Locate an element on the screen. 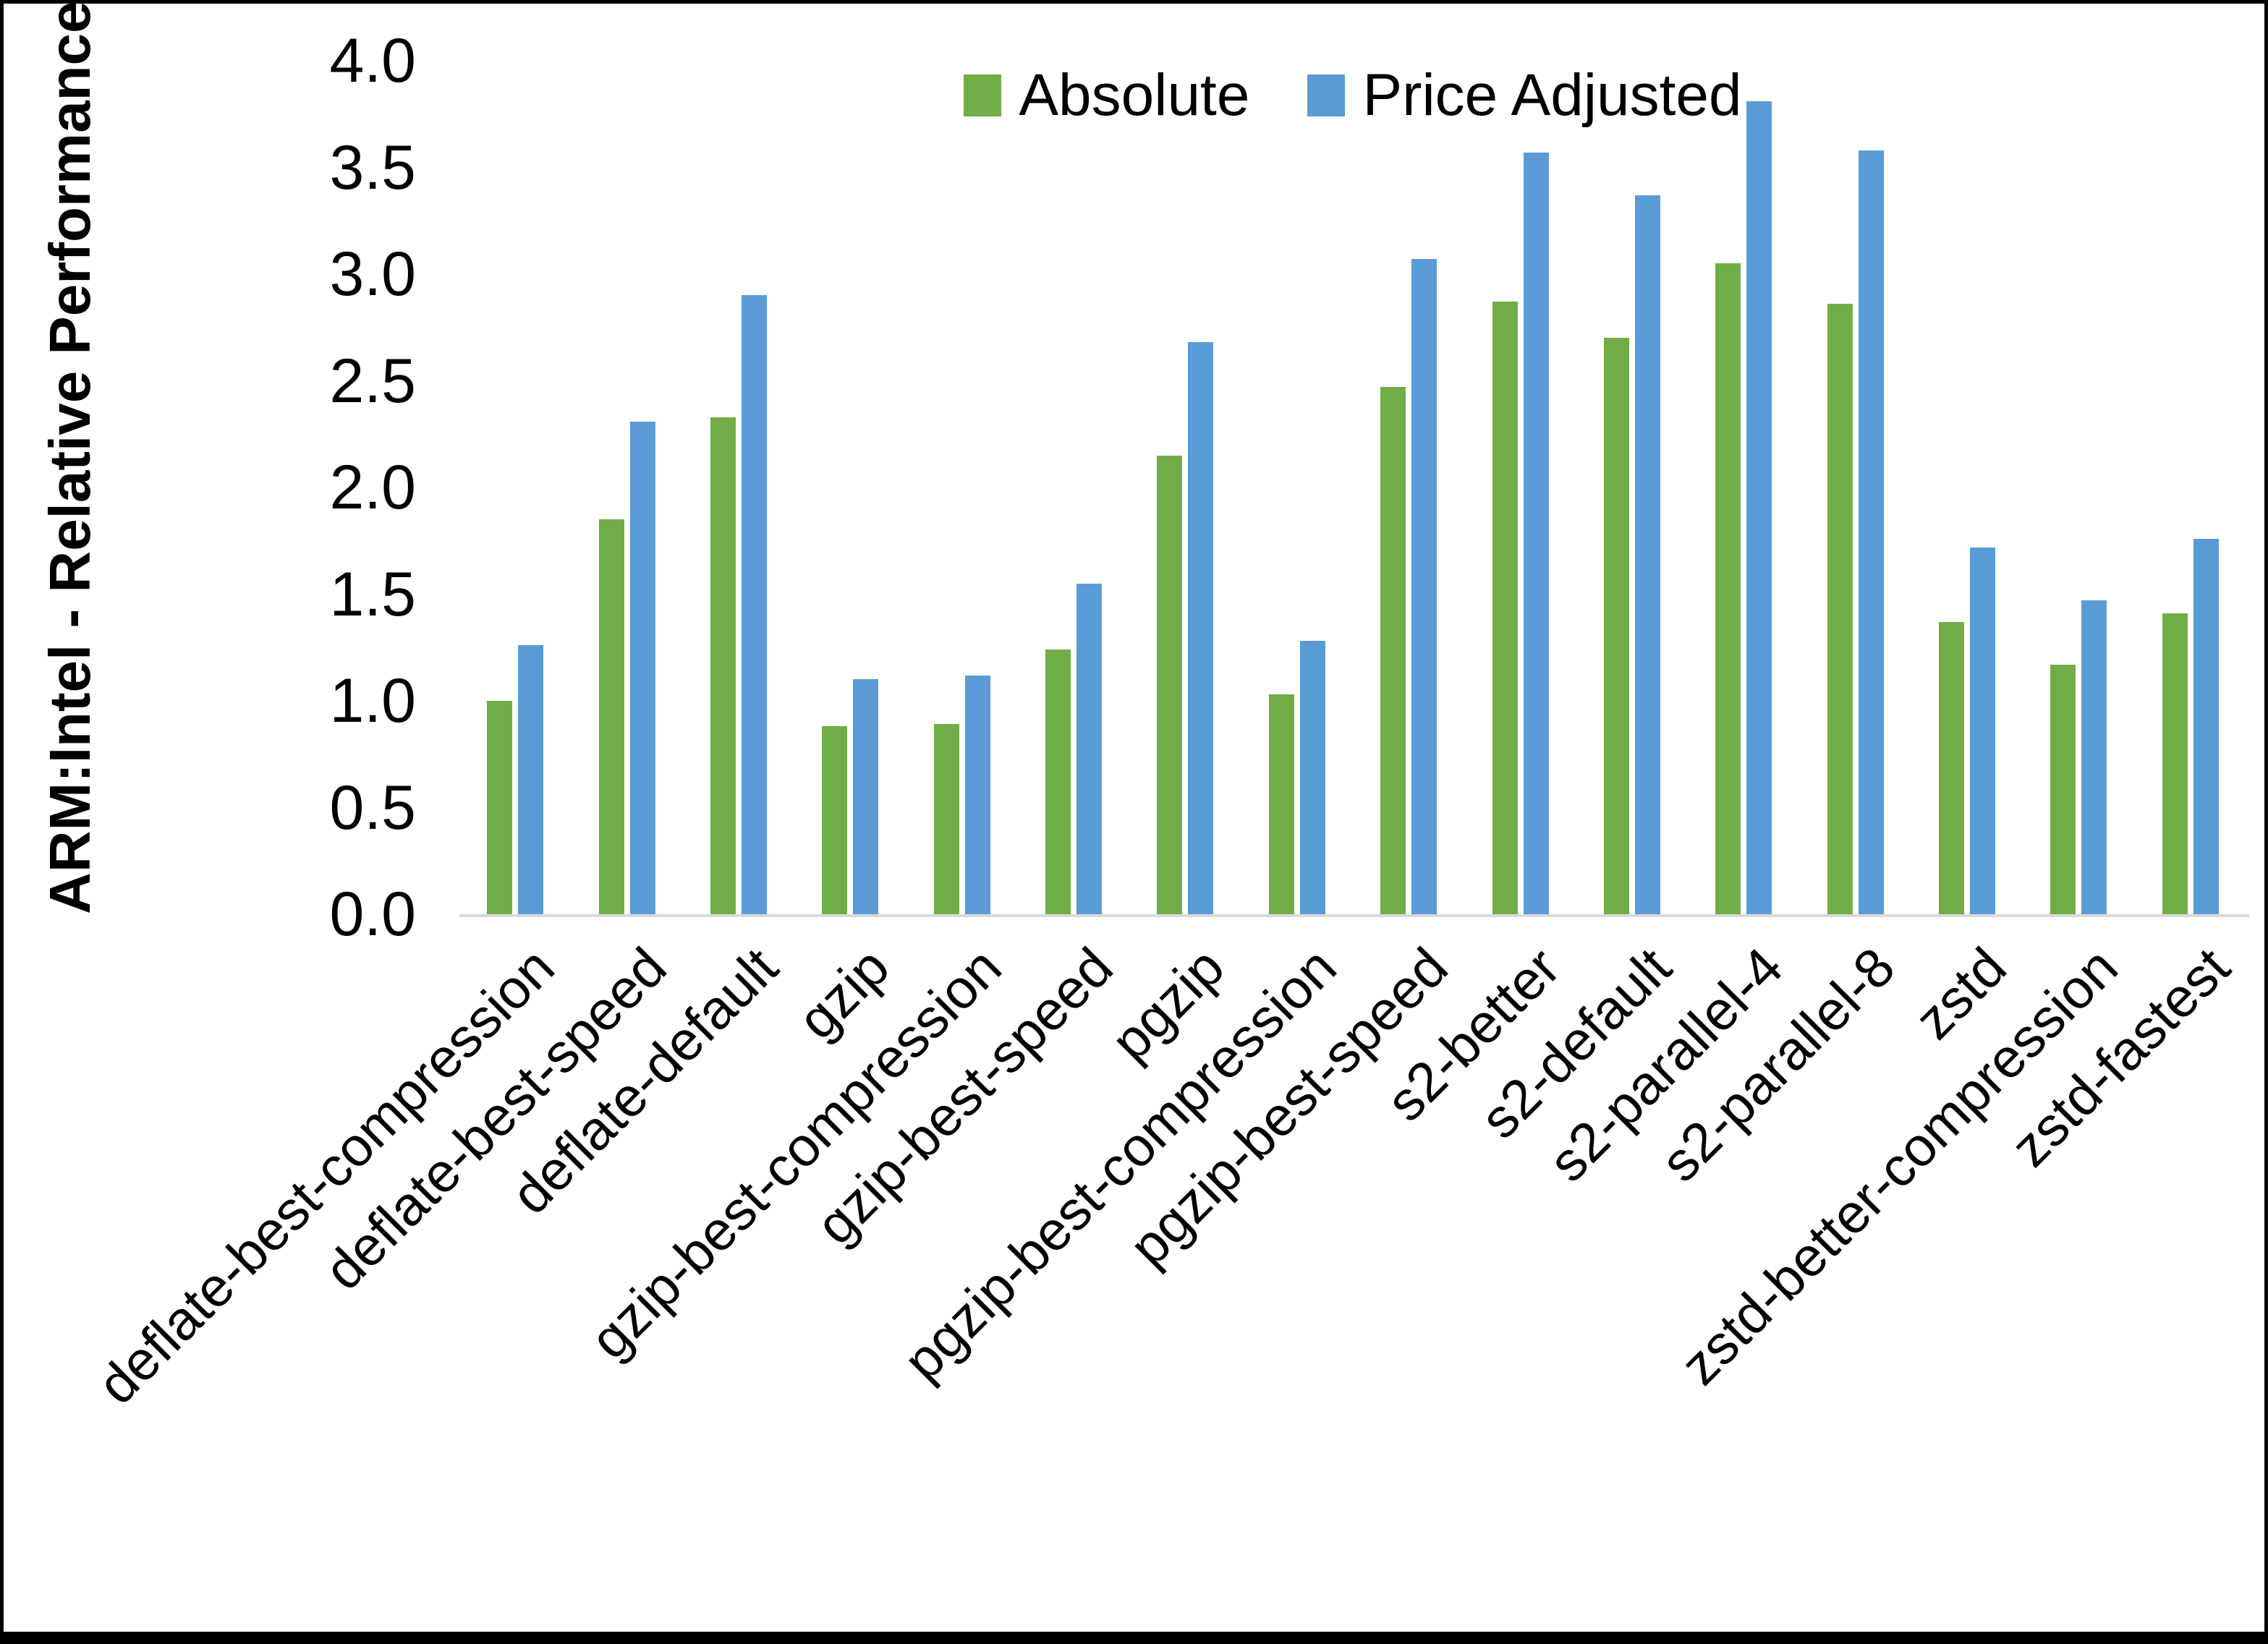  y-tick-label: 0.0 is located at coordinates (372, 914).